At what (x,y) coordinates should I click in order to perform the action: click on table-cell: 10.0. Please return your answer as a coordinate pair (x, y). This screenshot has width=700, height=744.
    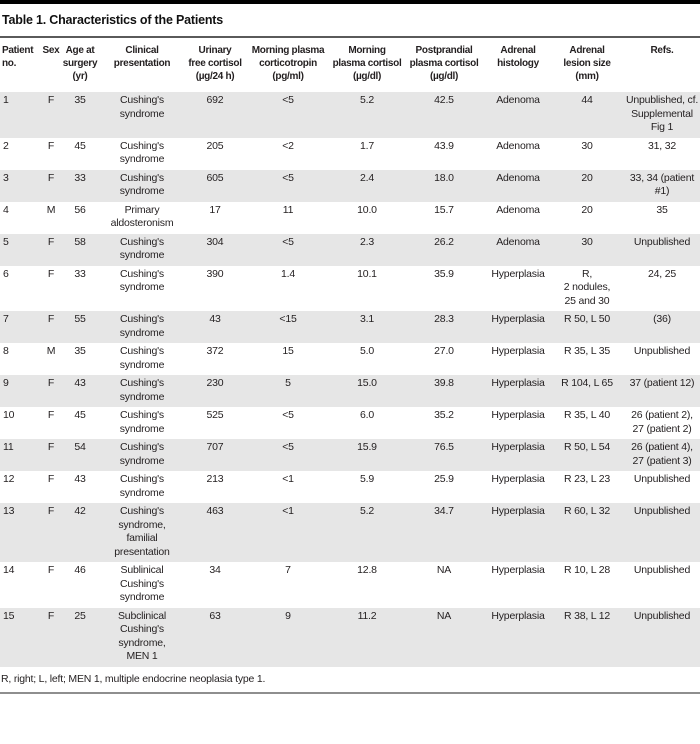
    Looking at the image, I should click on (367, 209).